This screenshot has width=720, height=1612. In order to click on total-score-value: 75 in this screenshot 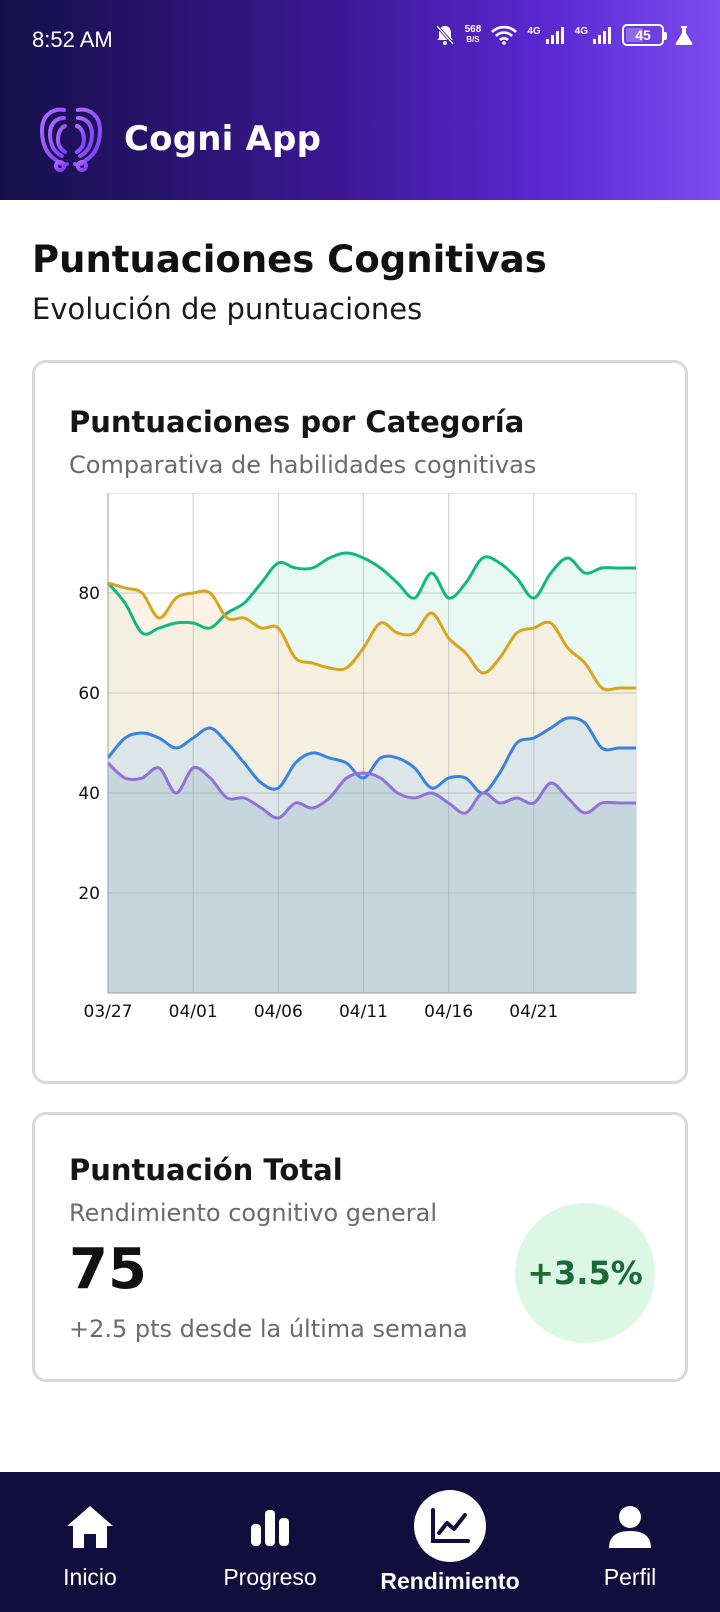, I will do `click(108, 1269)`.